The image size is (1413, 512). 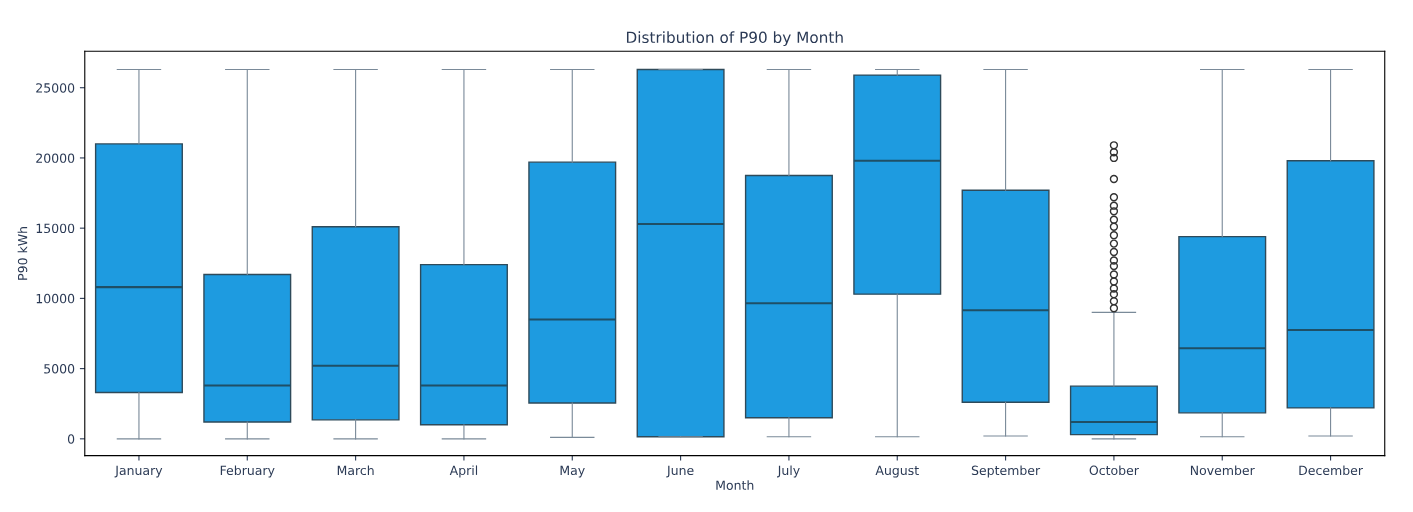 What do you see at coordinates (71, 439) in the screenshot?
I see `y-tick-label: 0` at bounding box center [71, 439].